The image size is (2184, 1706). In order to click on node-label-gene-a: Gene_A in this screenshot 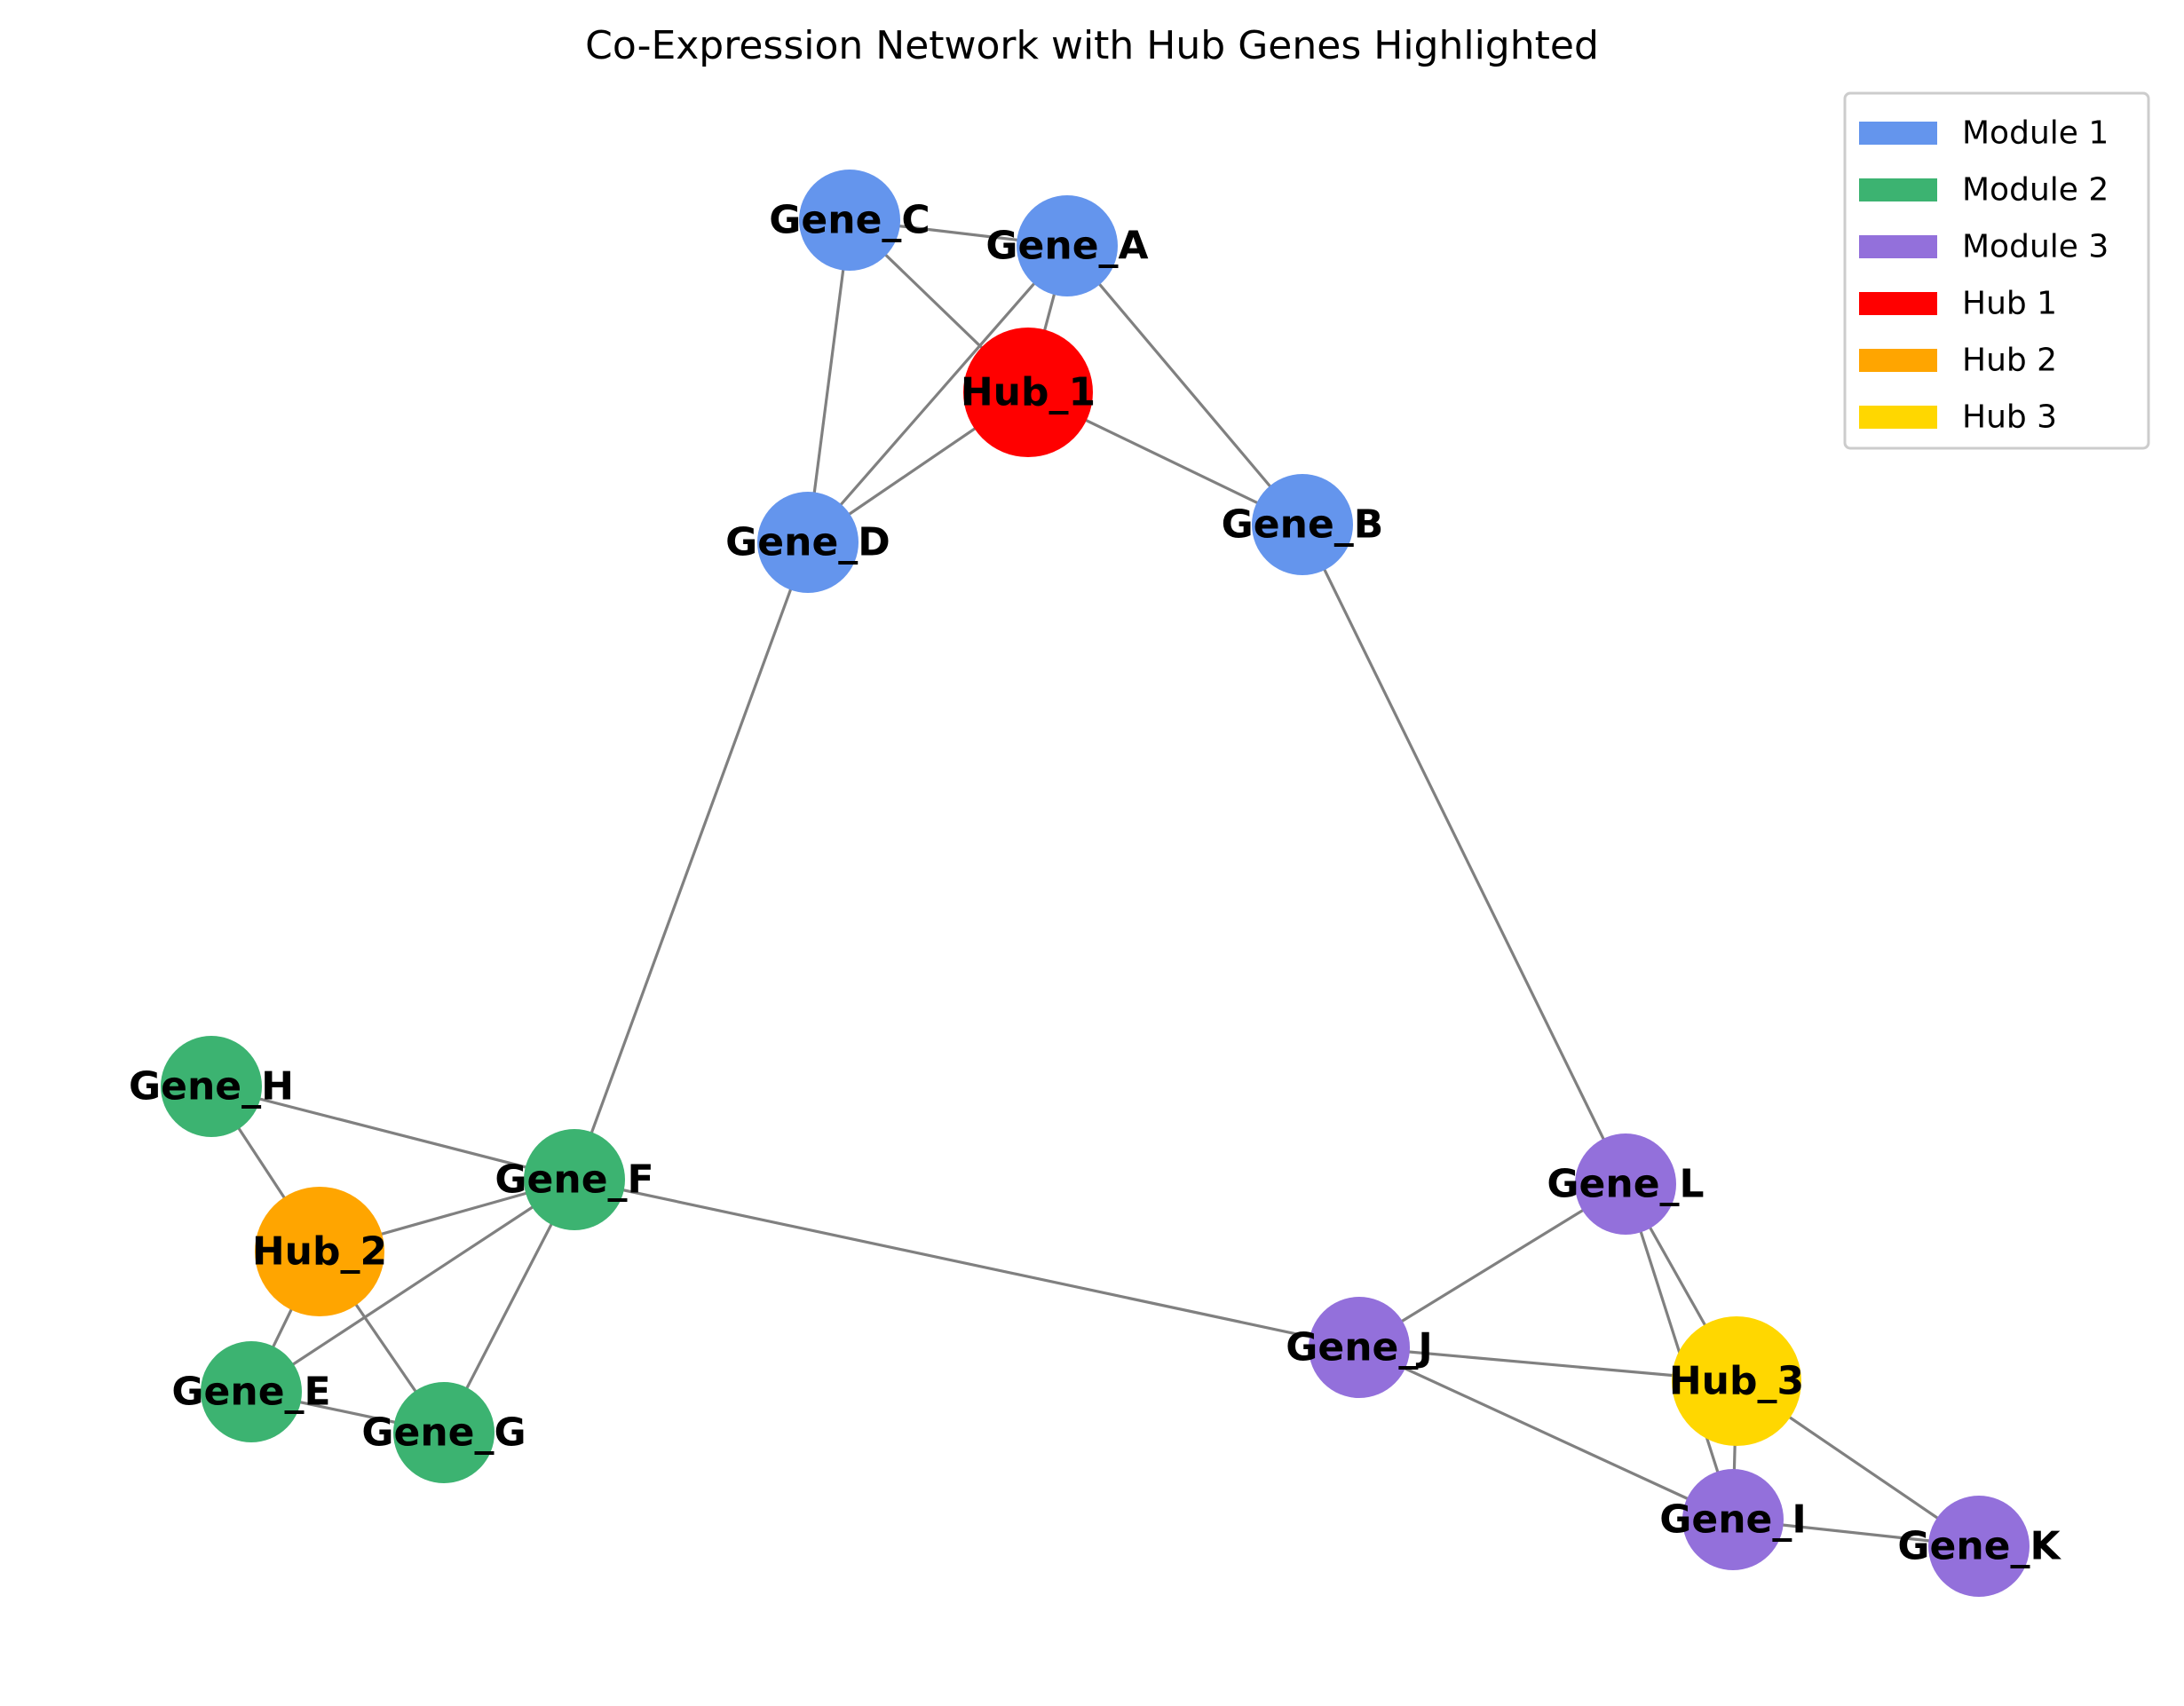, I will do `click(1066, 246)`.